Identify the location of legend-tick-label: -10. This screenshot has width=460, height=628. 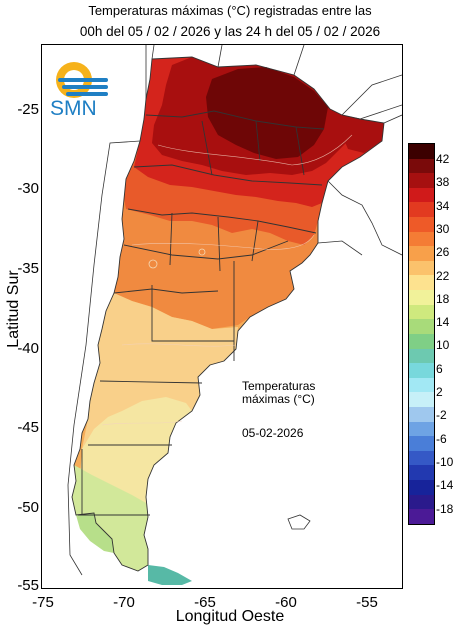
(445, 461).